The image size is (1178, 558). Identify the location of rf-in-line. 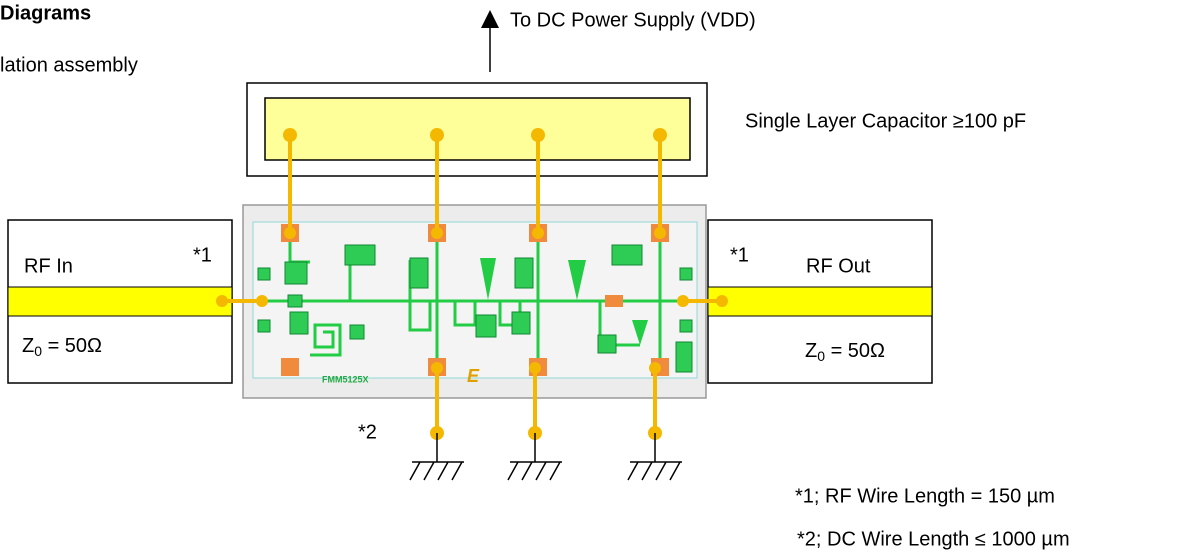
(120, 301).